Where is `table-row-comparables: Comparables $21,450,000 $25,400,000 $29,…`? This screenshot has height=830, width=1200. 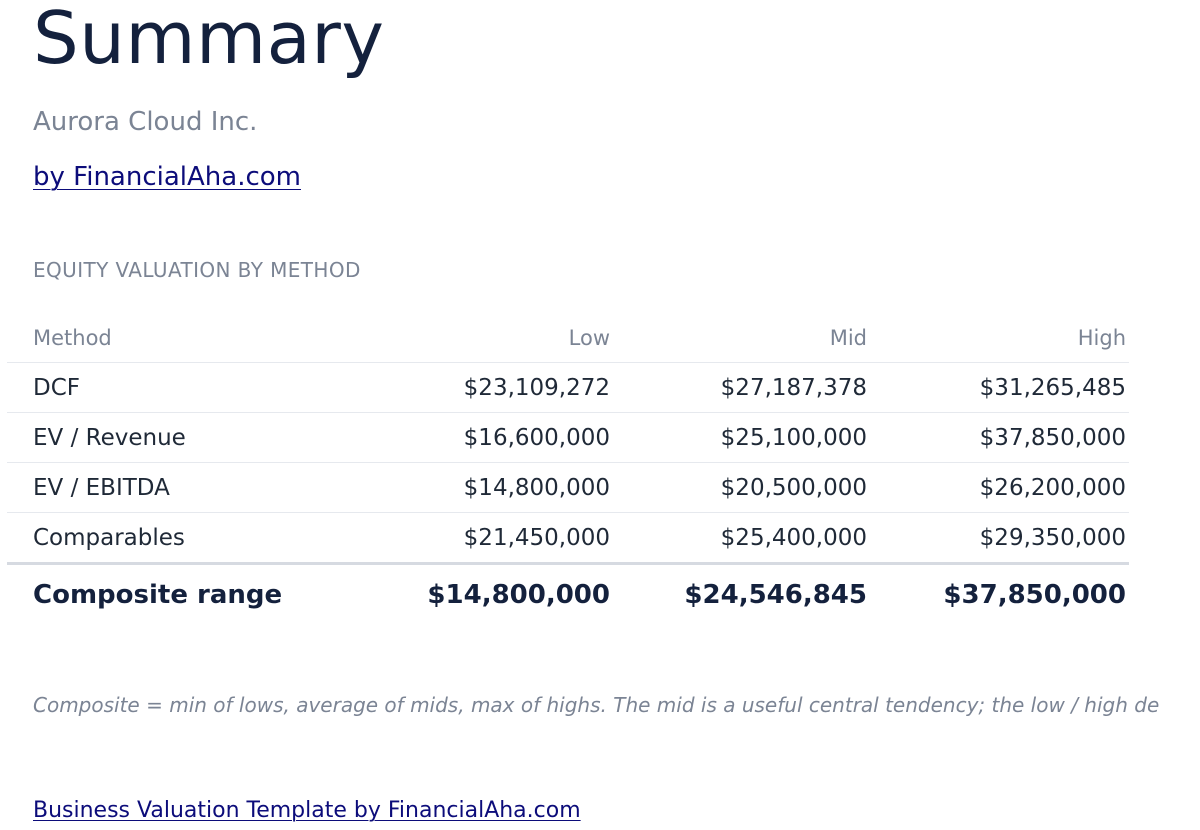
table-row-comparables: Comparables $21,450,000 $25,400,000 $29,… is located at coordinates (568, 538).